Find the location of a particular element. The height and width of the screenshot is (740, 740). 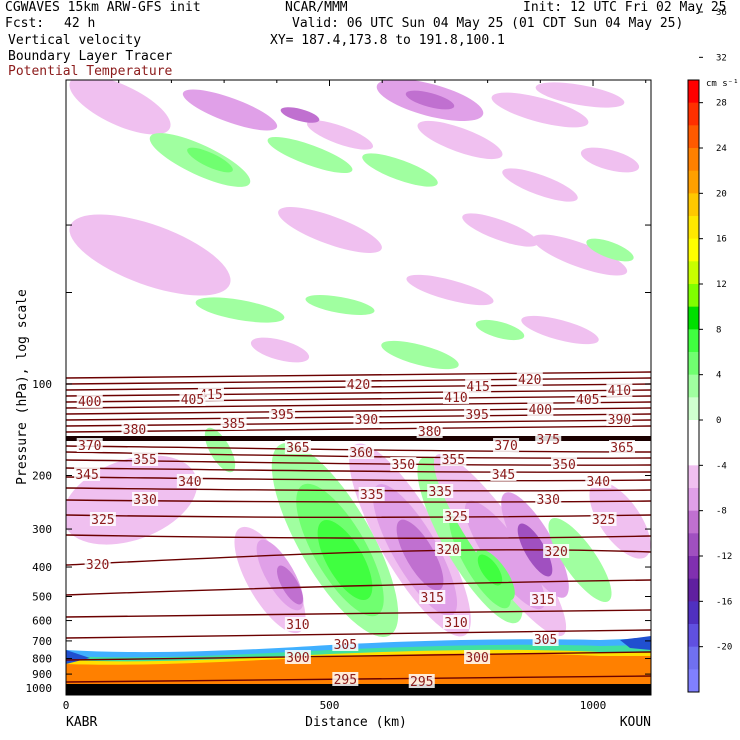

y-axis-label: Pressure (hPa), log scale is located at coordinates (22, 387).